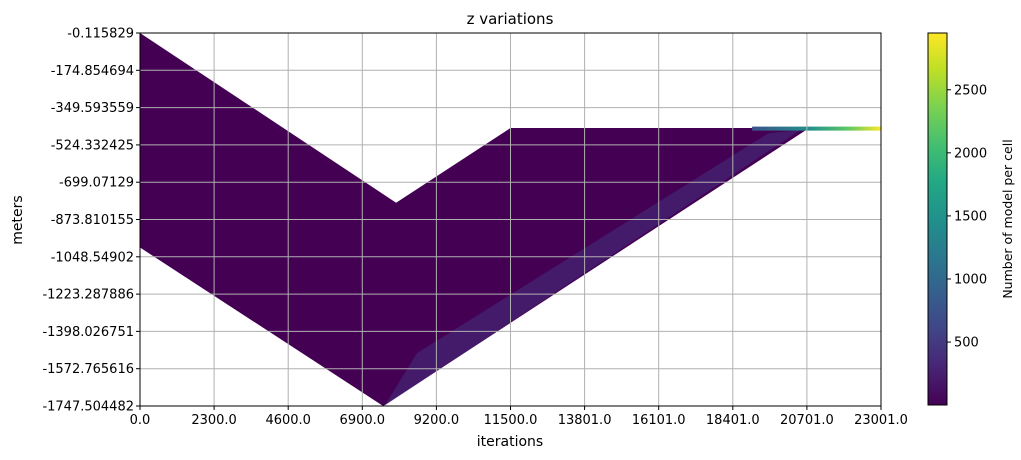 This screenshot has width=1021, height=460. What do you see at coordinates (511, 420) in the screenshot?
I see `x-tick-label: 11500.0` at bounding box center [511, 420].